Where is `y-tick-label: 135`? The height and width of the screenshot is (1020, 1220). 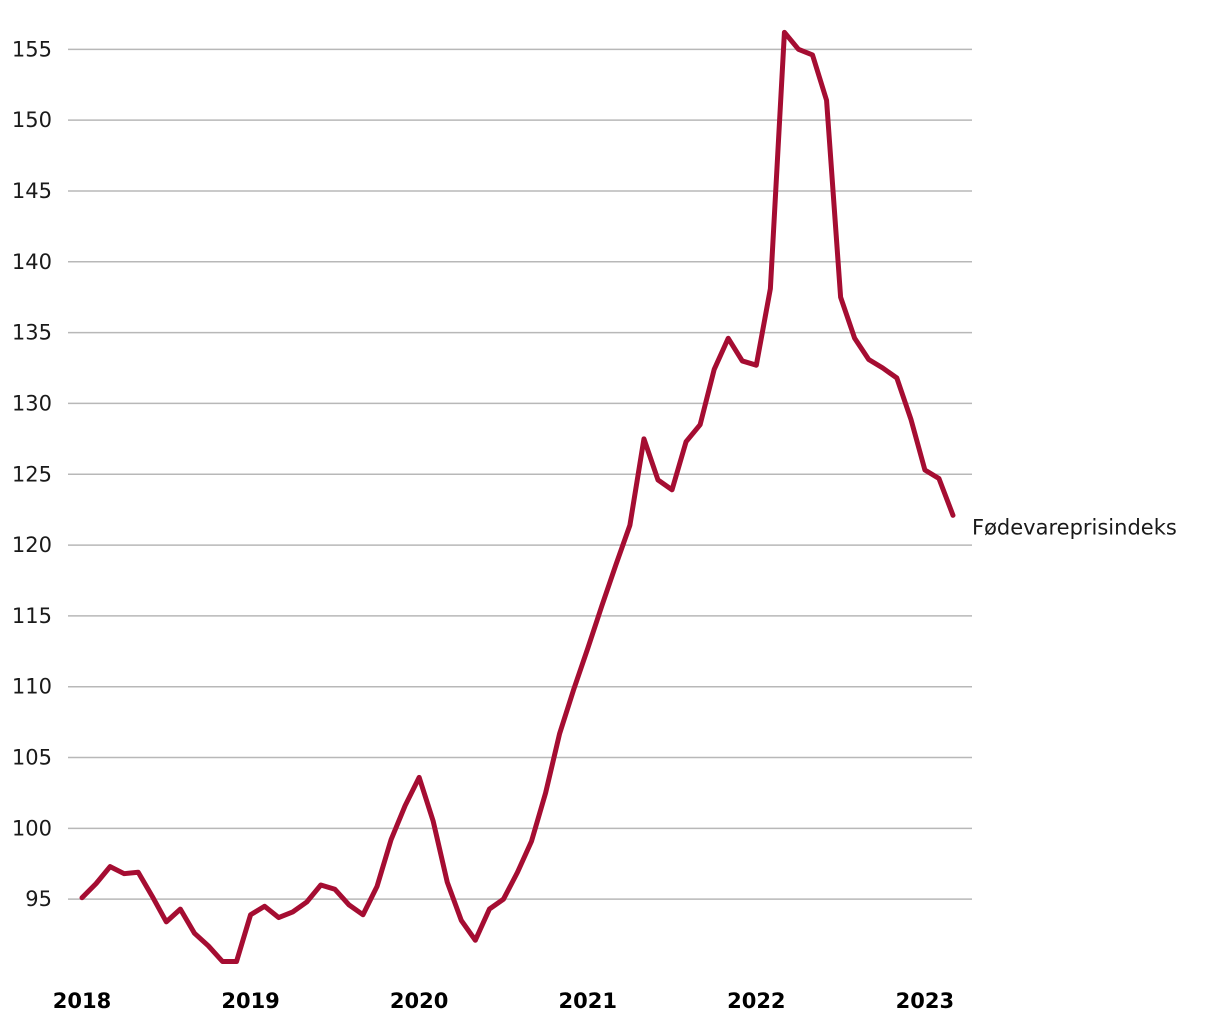 y-tick-label: 135 is located at coordinates (32, 333).